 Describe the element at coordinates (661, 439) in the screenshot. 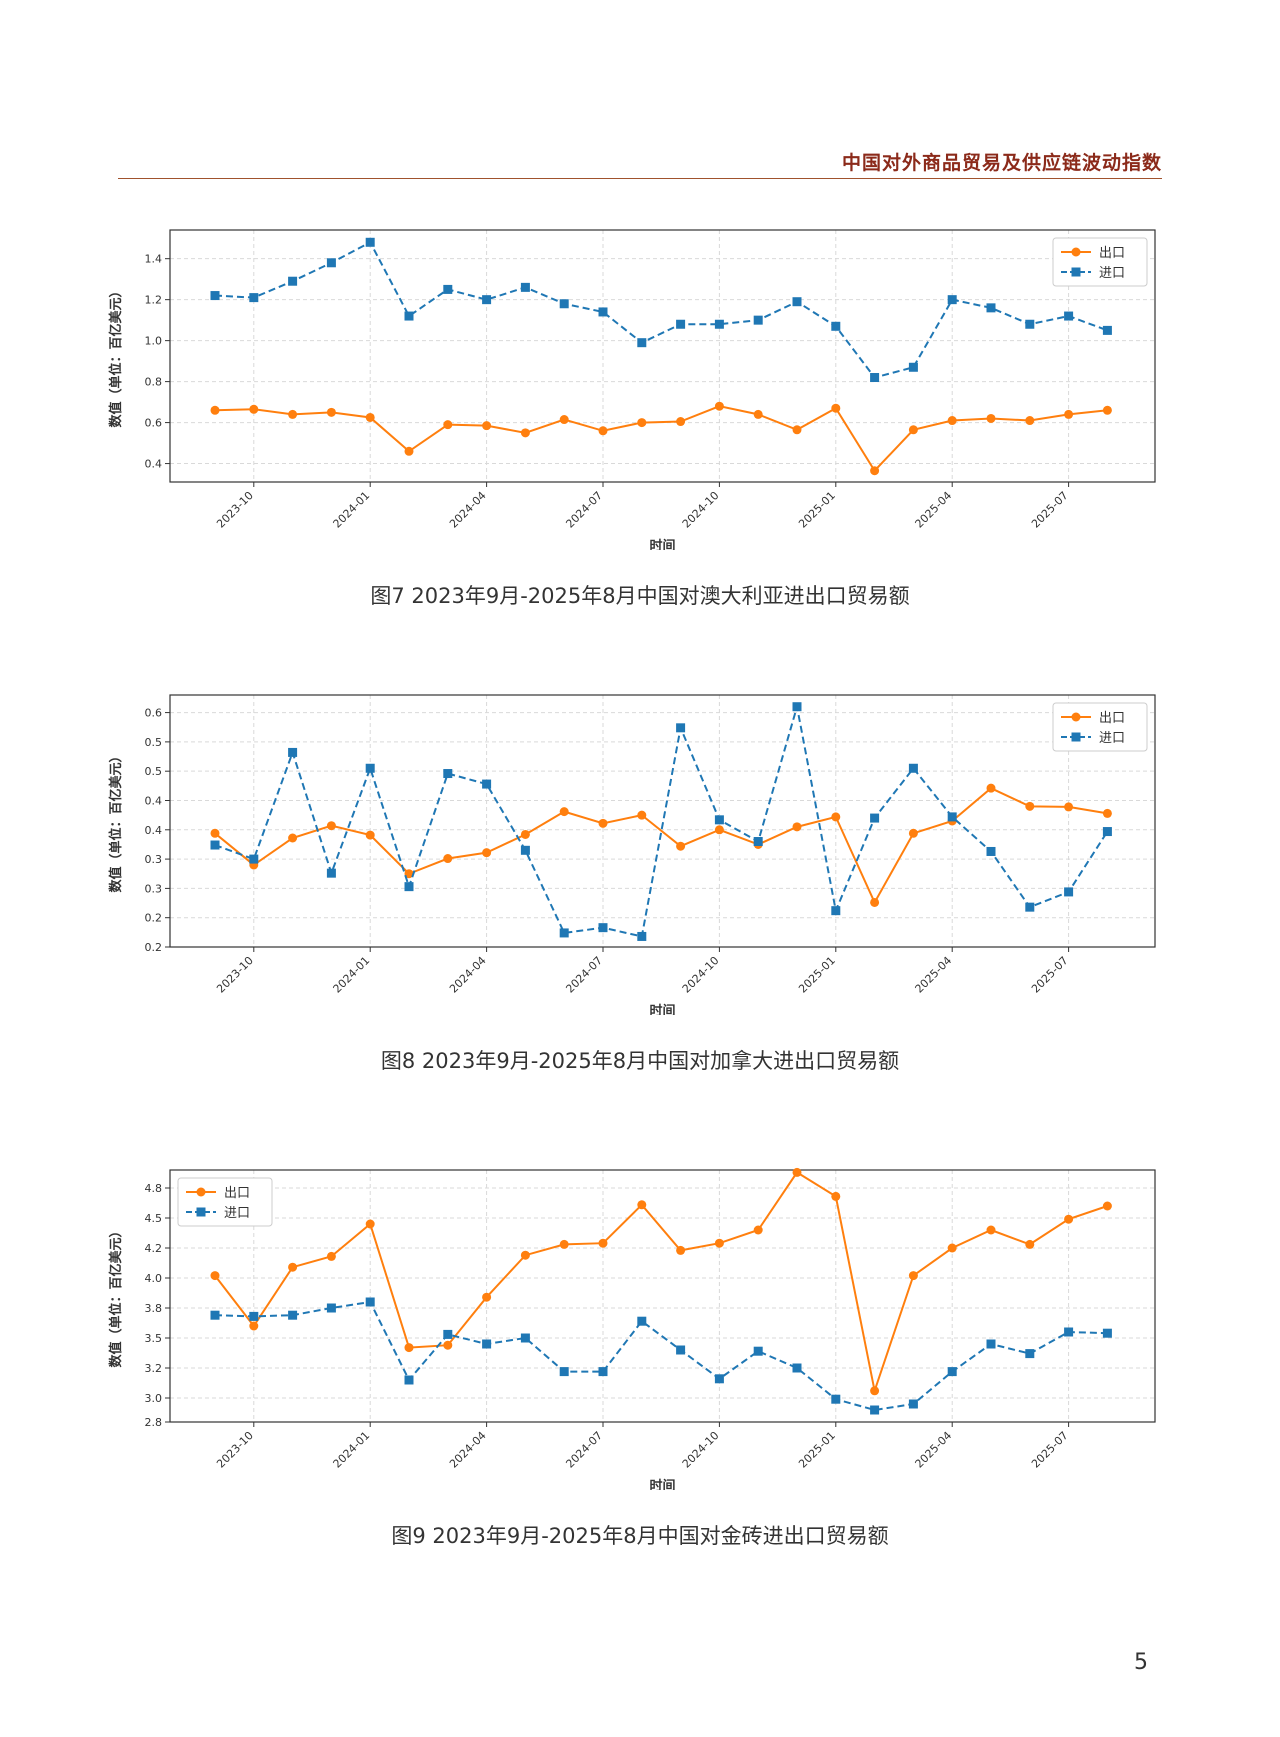

I see `series-line-export` at that location.